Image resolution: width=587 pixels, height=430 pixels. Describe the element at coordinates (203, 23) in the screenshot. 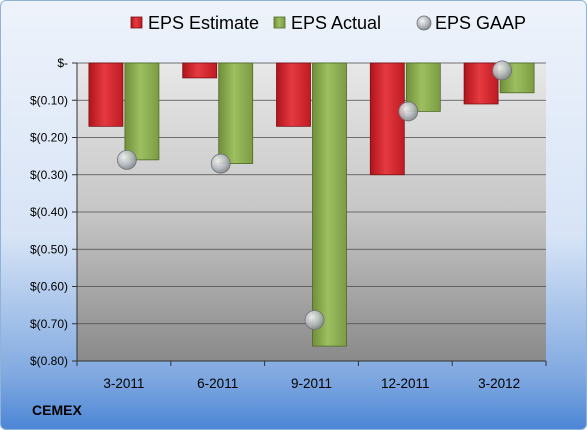

I see `legend-label: EPS Estimate` at that location.